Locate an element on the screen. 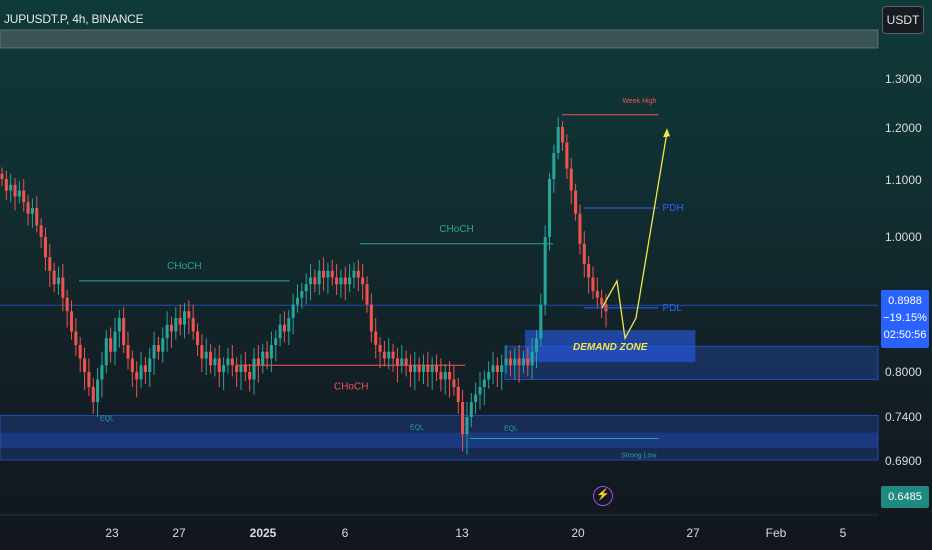  structure-label: Strong Low is located at coordinates (639, 456).